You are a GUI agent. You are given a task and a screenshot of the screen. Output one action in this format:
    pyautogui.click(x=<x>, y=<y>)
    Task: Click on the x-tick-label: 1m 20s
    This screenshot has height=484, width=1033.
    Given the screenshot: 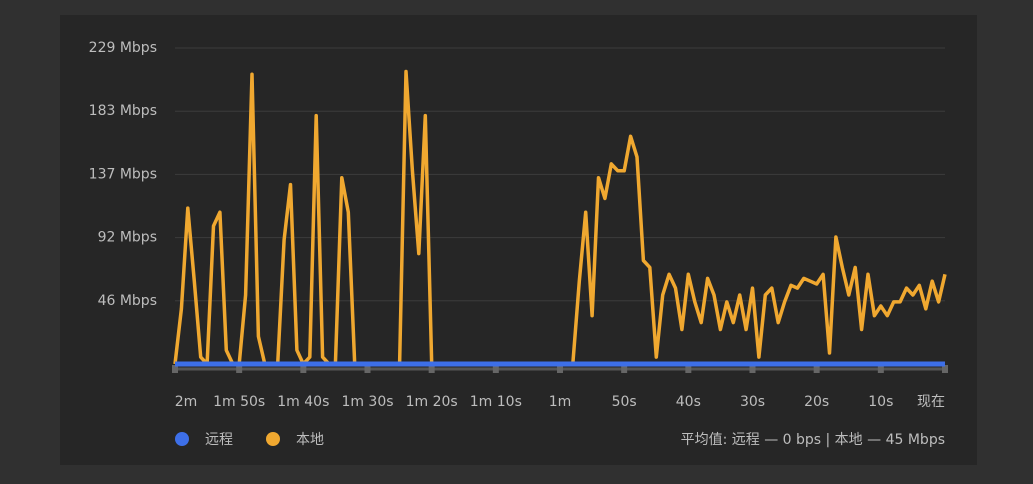 What is the action you would take?
    pyautogui.click(x=432, y=402)
    